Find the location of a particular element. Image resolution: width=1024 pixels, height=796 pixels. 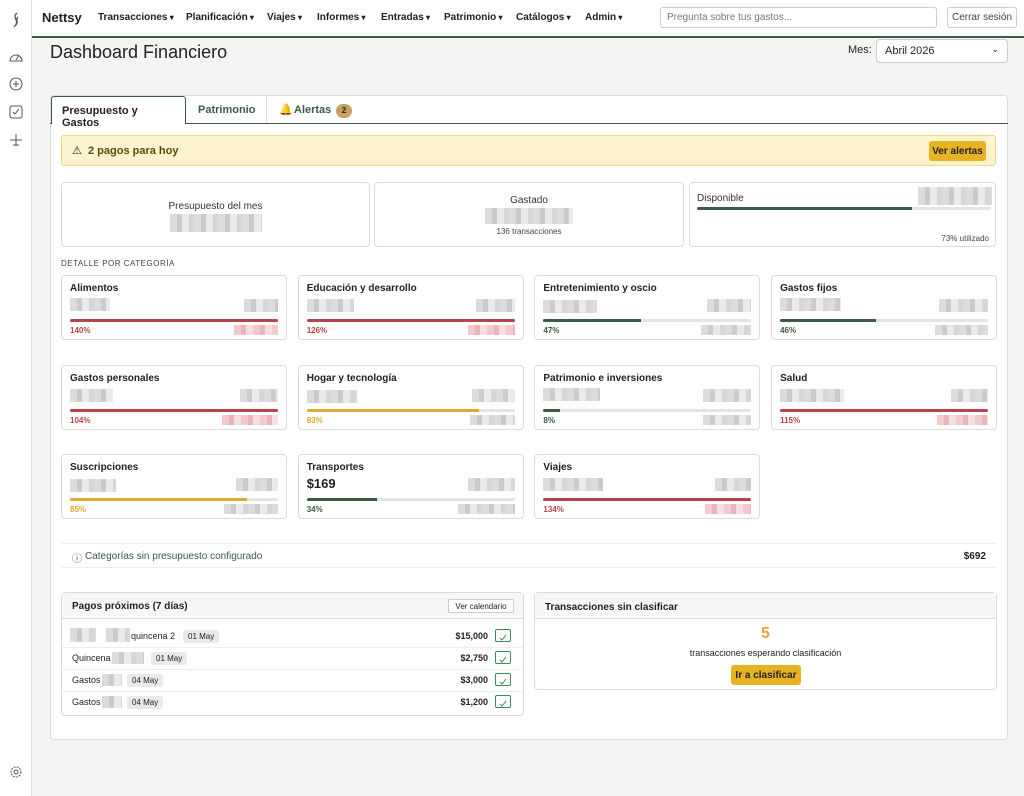

category-name: Hogar y tecnología is located at coordinates (351, 378).